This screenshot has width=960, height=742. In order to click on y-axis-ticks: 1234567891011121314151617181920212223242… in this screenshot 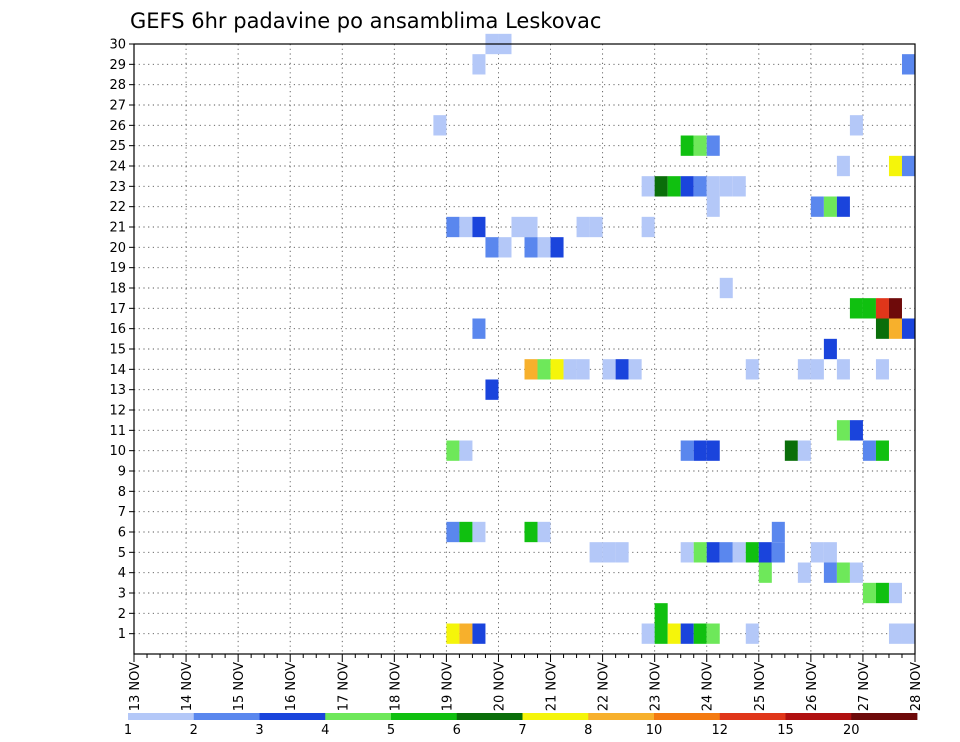, I will do `click(121, 340)`.